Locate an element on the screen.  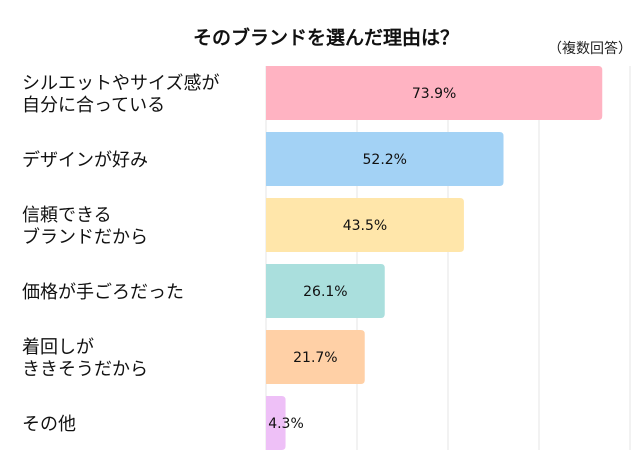
value-label: 43.5% is located at coordinates (365, 226).